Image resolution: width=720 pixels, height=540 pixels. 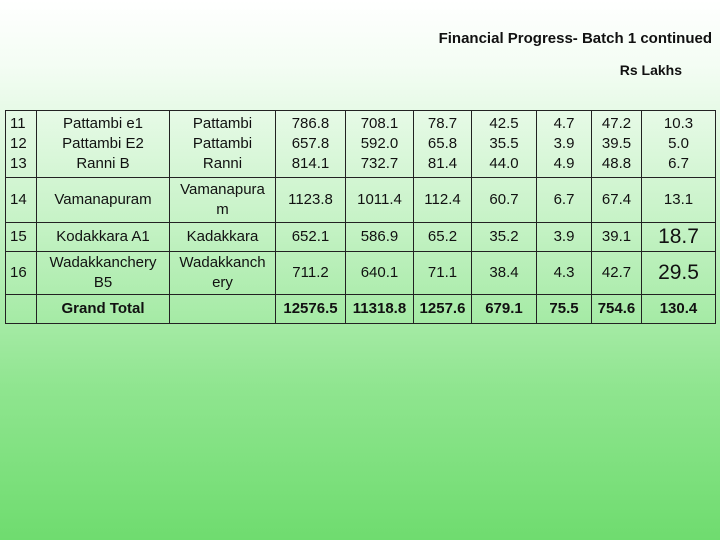 I want to click on value-cell: 1123.8, so click(x=310, y=200).